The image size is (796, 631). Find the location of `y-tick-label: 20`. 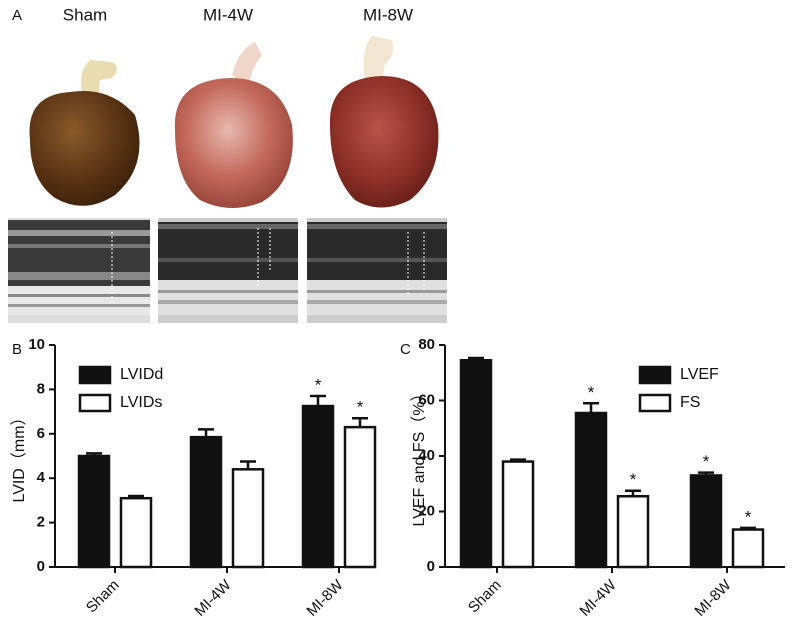

y-tick-label: 20 is located at coordinates (426, 510).